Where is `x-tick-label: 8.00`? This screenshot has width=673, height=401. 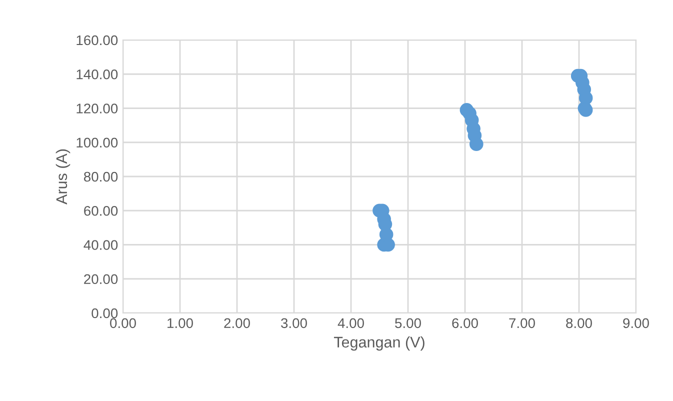
x-tick-label: 8.00 is located at coordinates (579, 323).